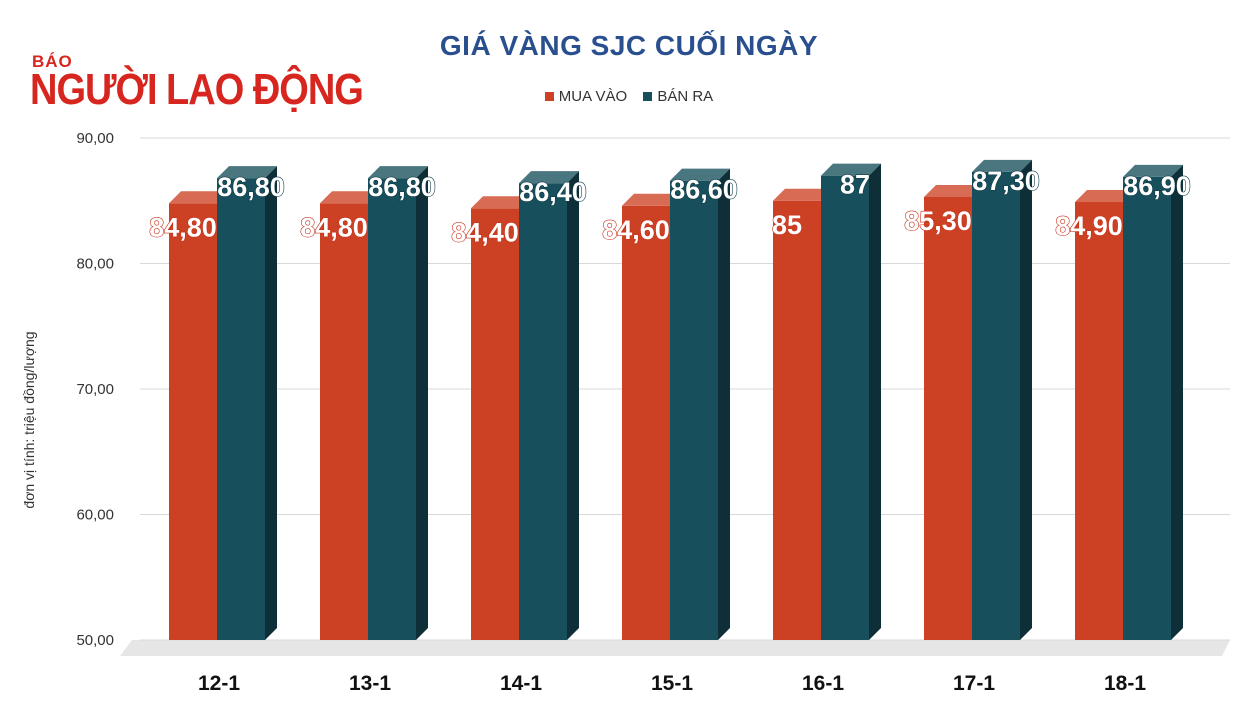 This screenshot has height=724, width=1258. Describe the element at coordinates (636, 230) in the screenshot. I see `data-label-buy: 84,60` at that location.